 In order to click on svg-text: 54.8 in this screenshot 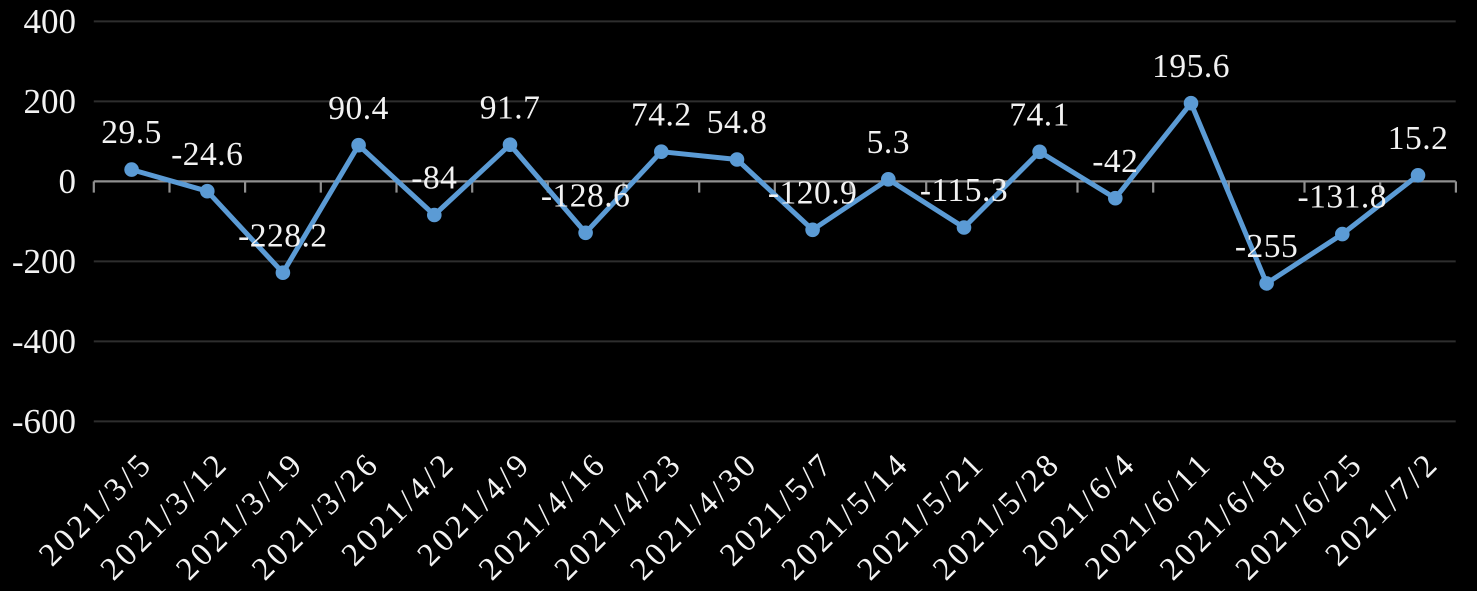, I will do `click(737, 122)`.